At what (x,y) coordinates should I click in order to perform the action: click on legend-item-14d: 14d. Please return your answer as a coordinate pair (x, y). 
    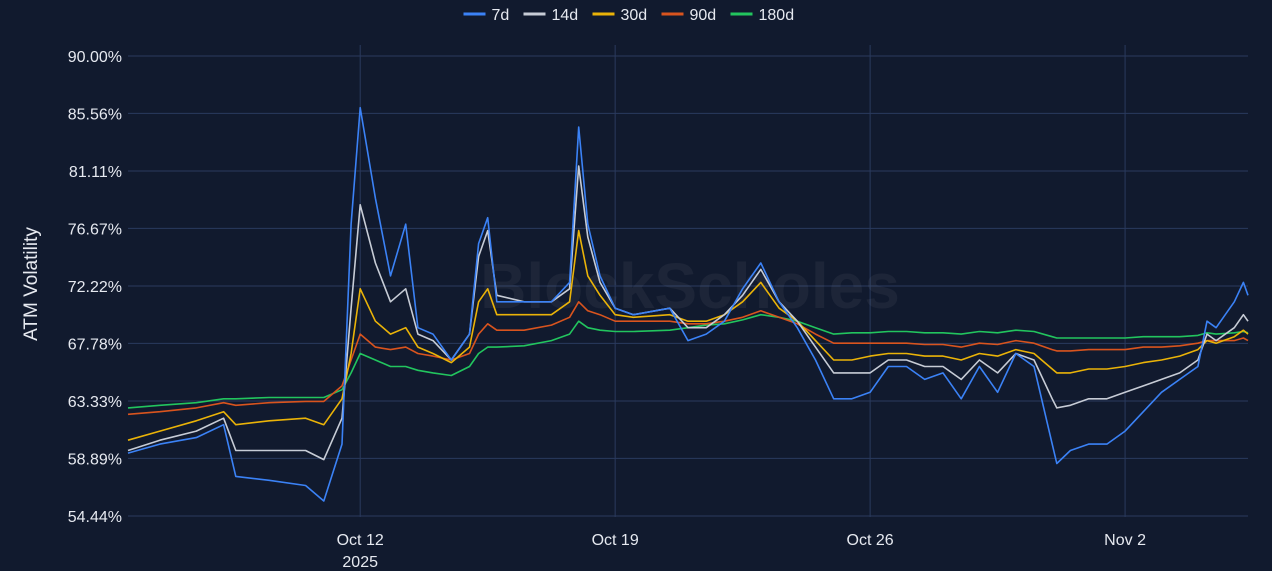
    Looking at the image, I should click on (551, 15).